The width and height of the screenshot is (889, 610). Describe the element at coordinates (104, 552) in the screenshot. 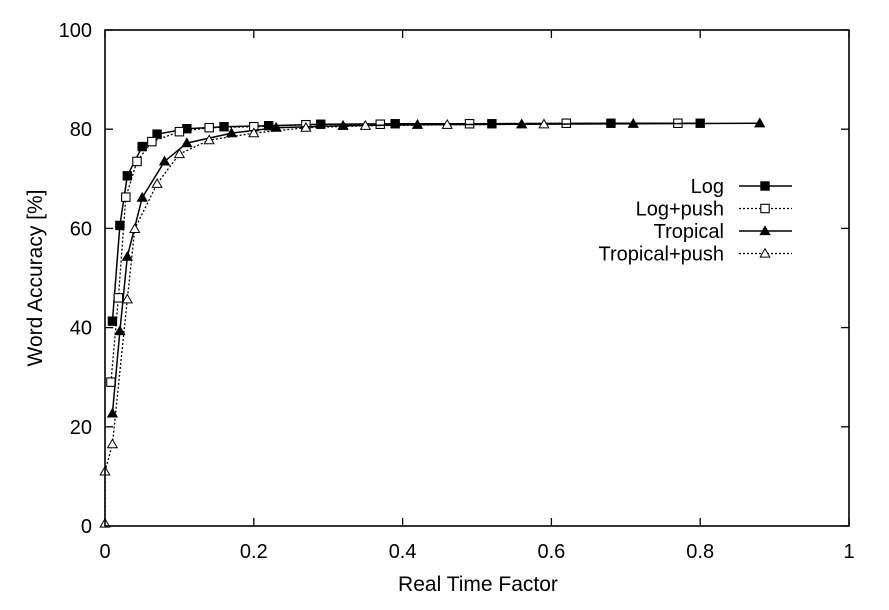

I see `x-tick-label: 0` at that location.